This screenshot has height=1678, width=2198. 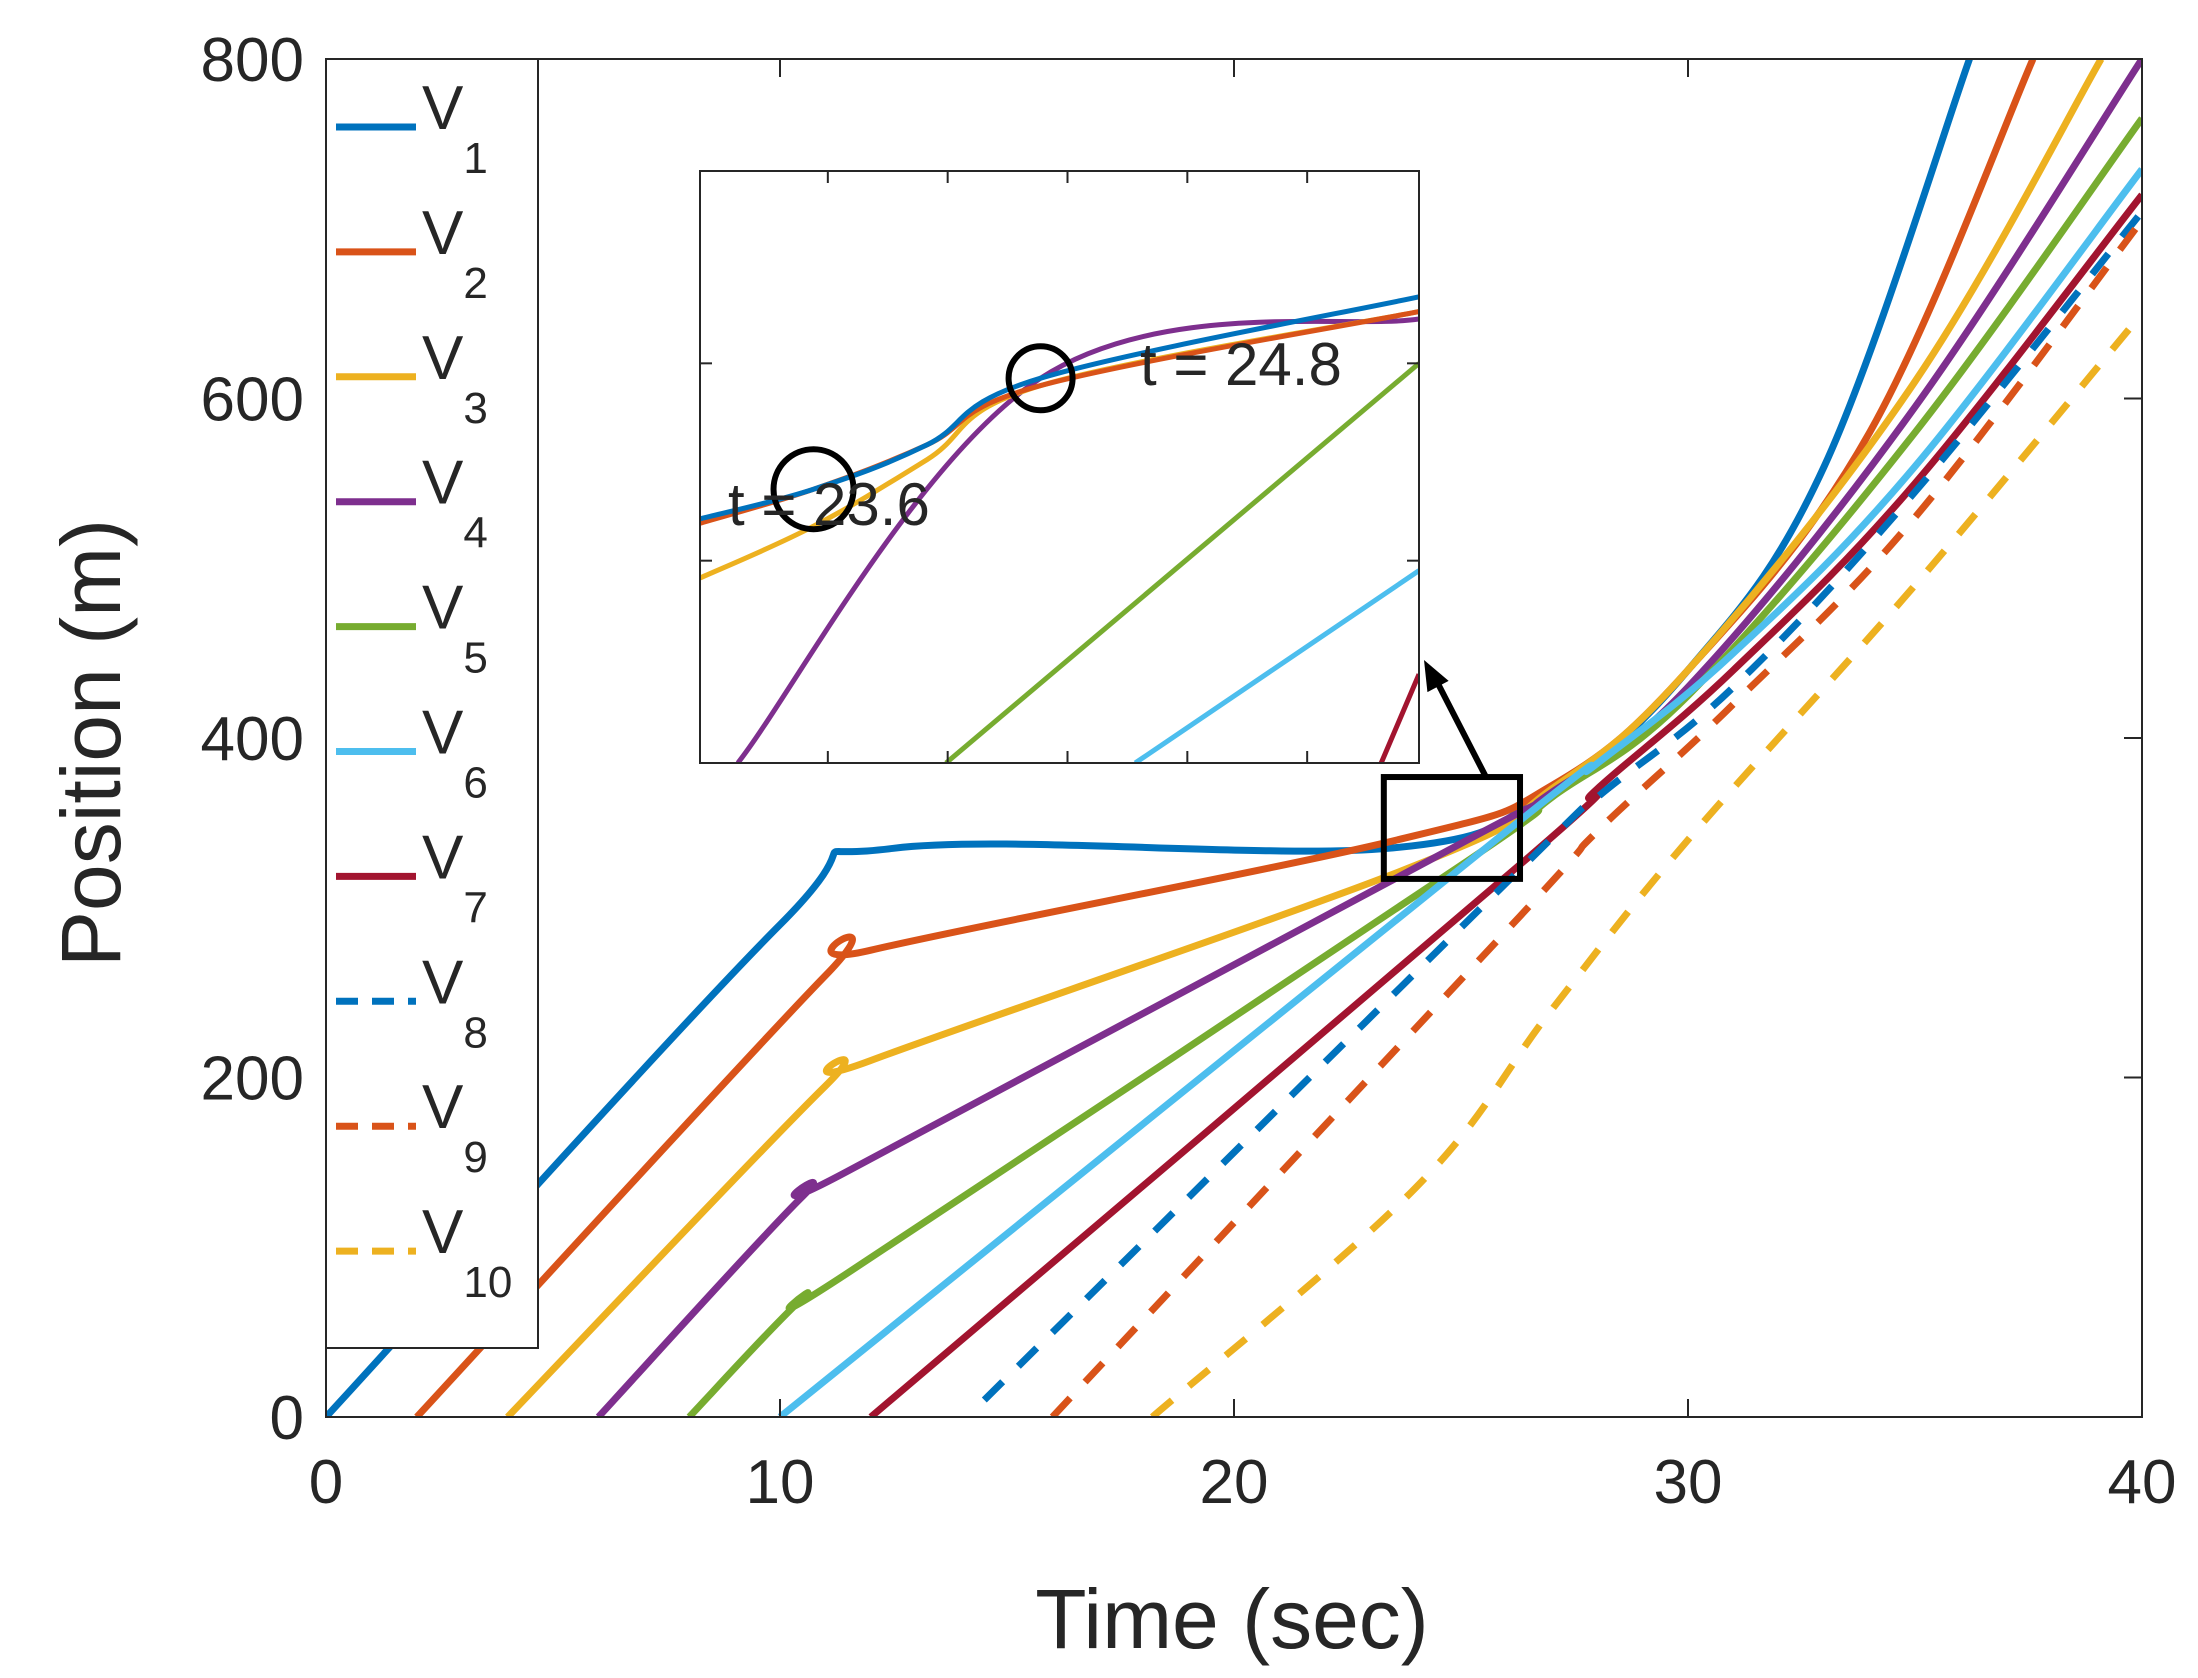 What do you see at coordinates (455, 128) in the screenshot?
I see `legend-label-v1: V1` at bounding box center [455, 128].